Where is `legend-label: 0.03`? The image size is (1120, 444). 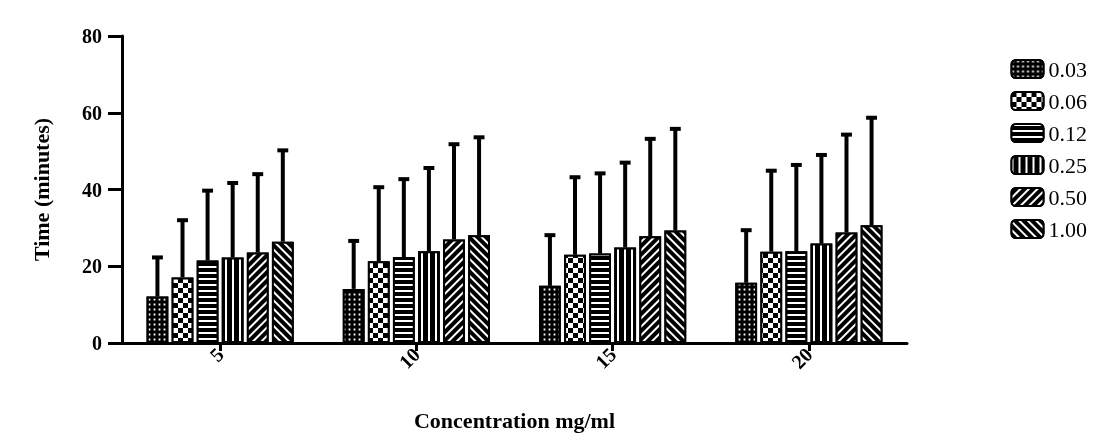 legend-label: 0.03 is located at coordinates (1067, 69).